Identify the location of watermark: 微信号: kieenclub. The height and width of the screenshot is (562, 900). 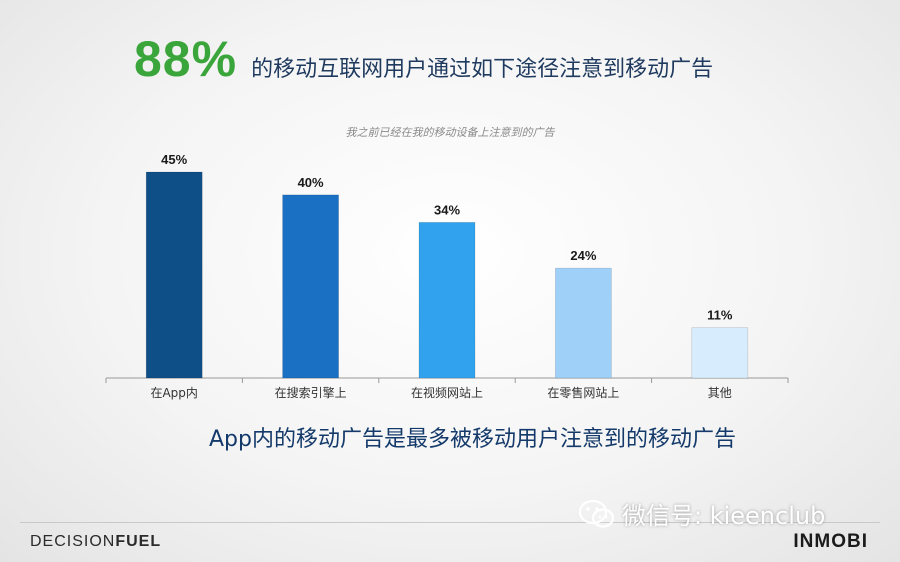
(701, 513).